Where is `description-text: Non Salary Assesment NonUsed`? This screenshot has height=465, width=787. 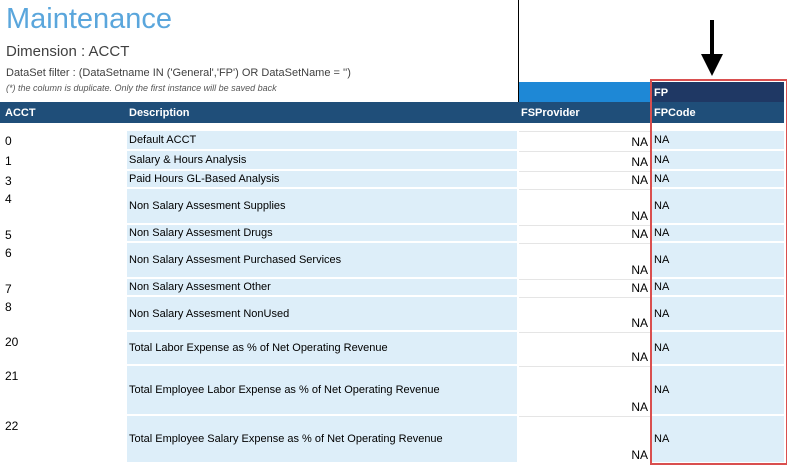
description-text: Non Salary Assesment NonUsed is located at coordinates (209, 313).